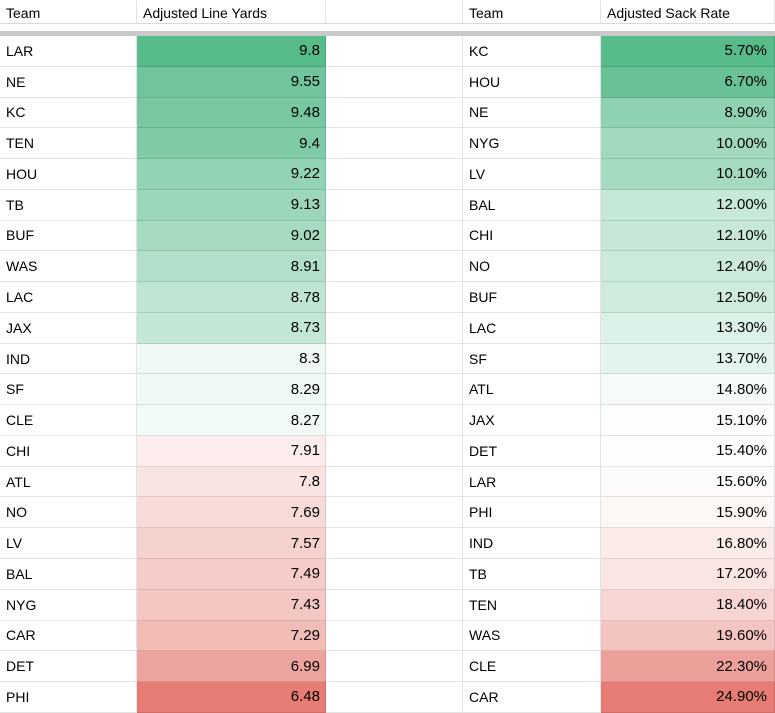 This screenshot has height=713, width=775. What do you see at coordinates (688, 82) in the screenshot?
I see `cell-sack-rate-value: 6.70%` at bounding box center [688, 82].